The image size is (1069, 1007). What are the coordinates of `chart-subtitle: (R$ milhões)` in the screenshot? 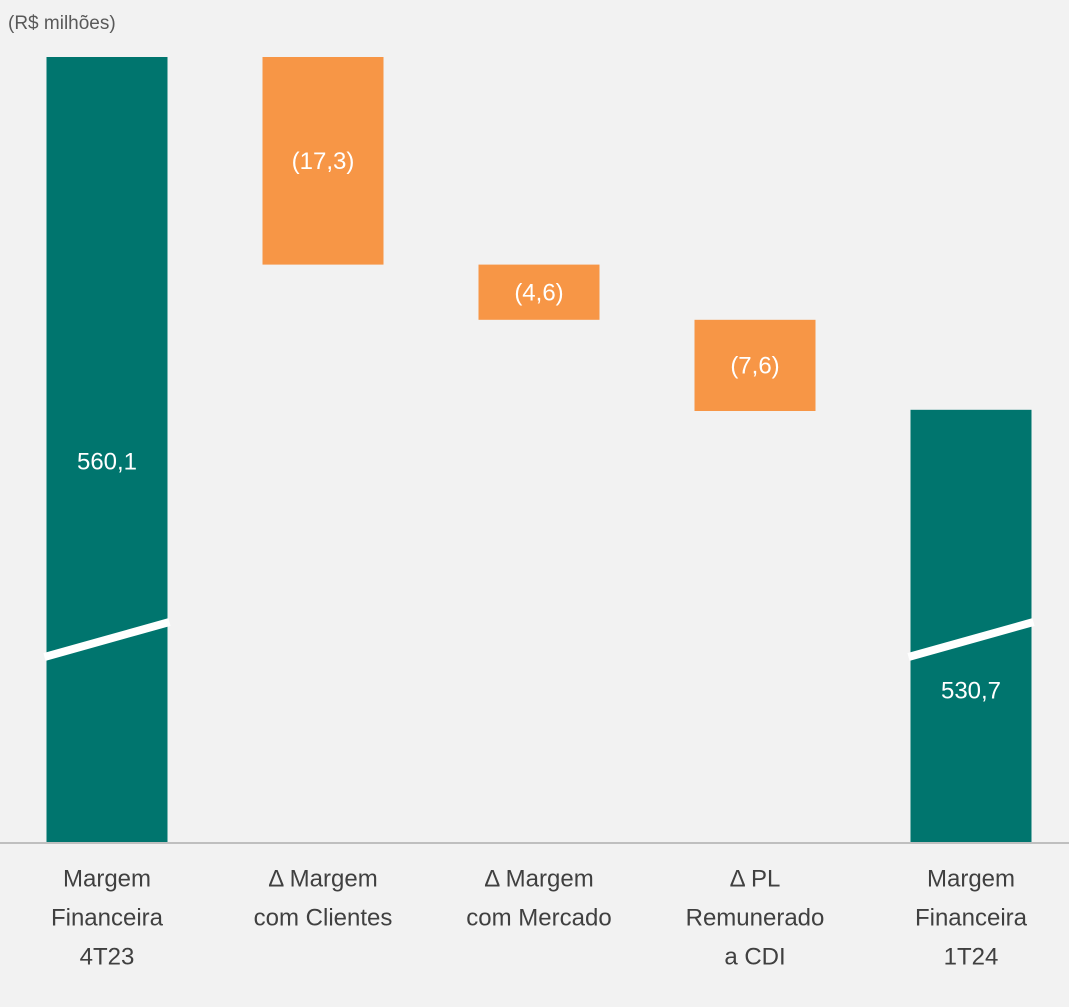 It's located at (62, 23).